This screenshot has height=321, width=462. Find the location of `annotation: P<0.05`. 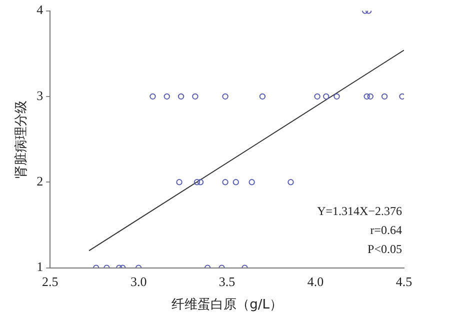

annotation: P<0.05 is located at coordinates (385, 249).